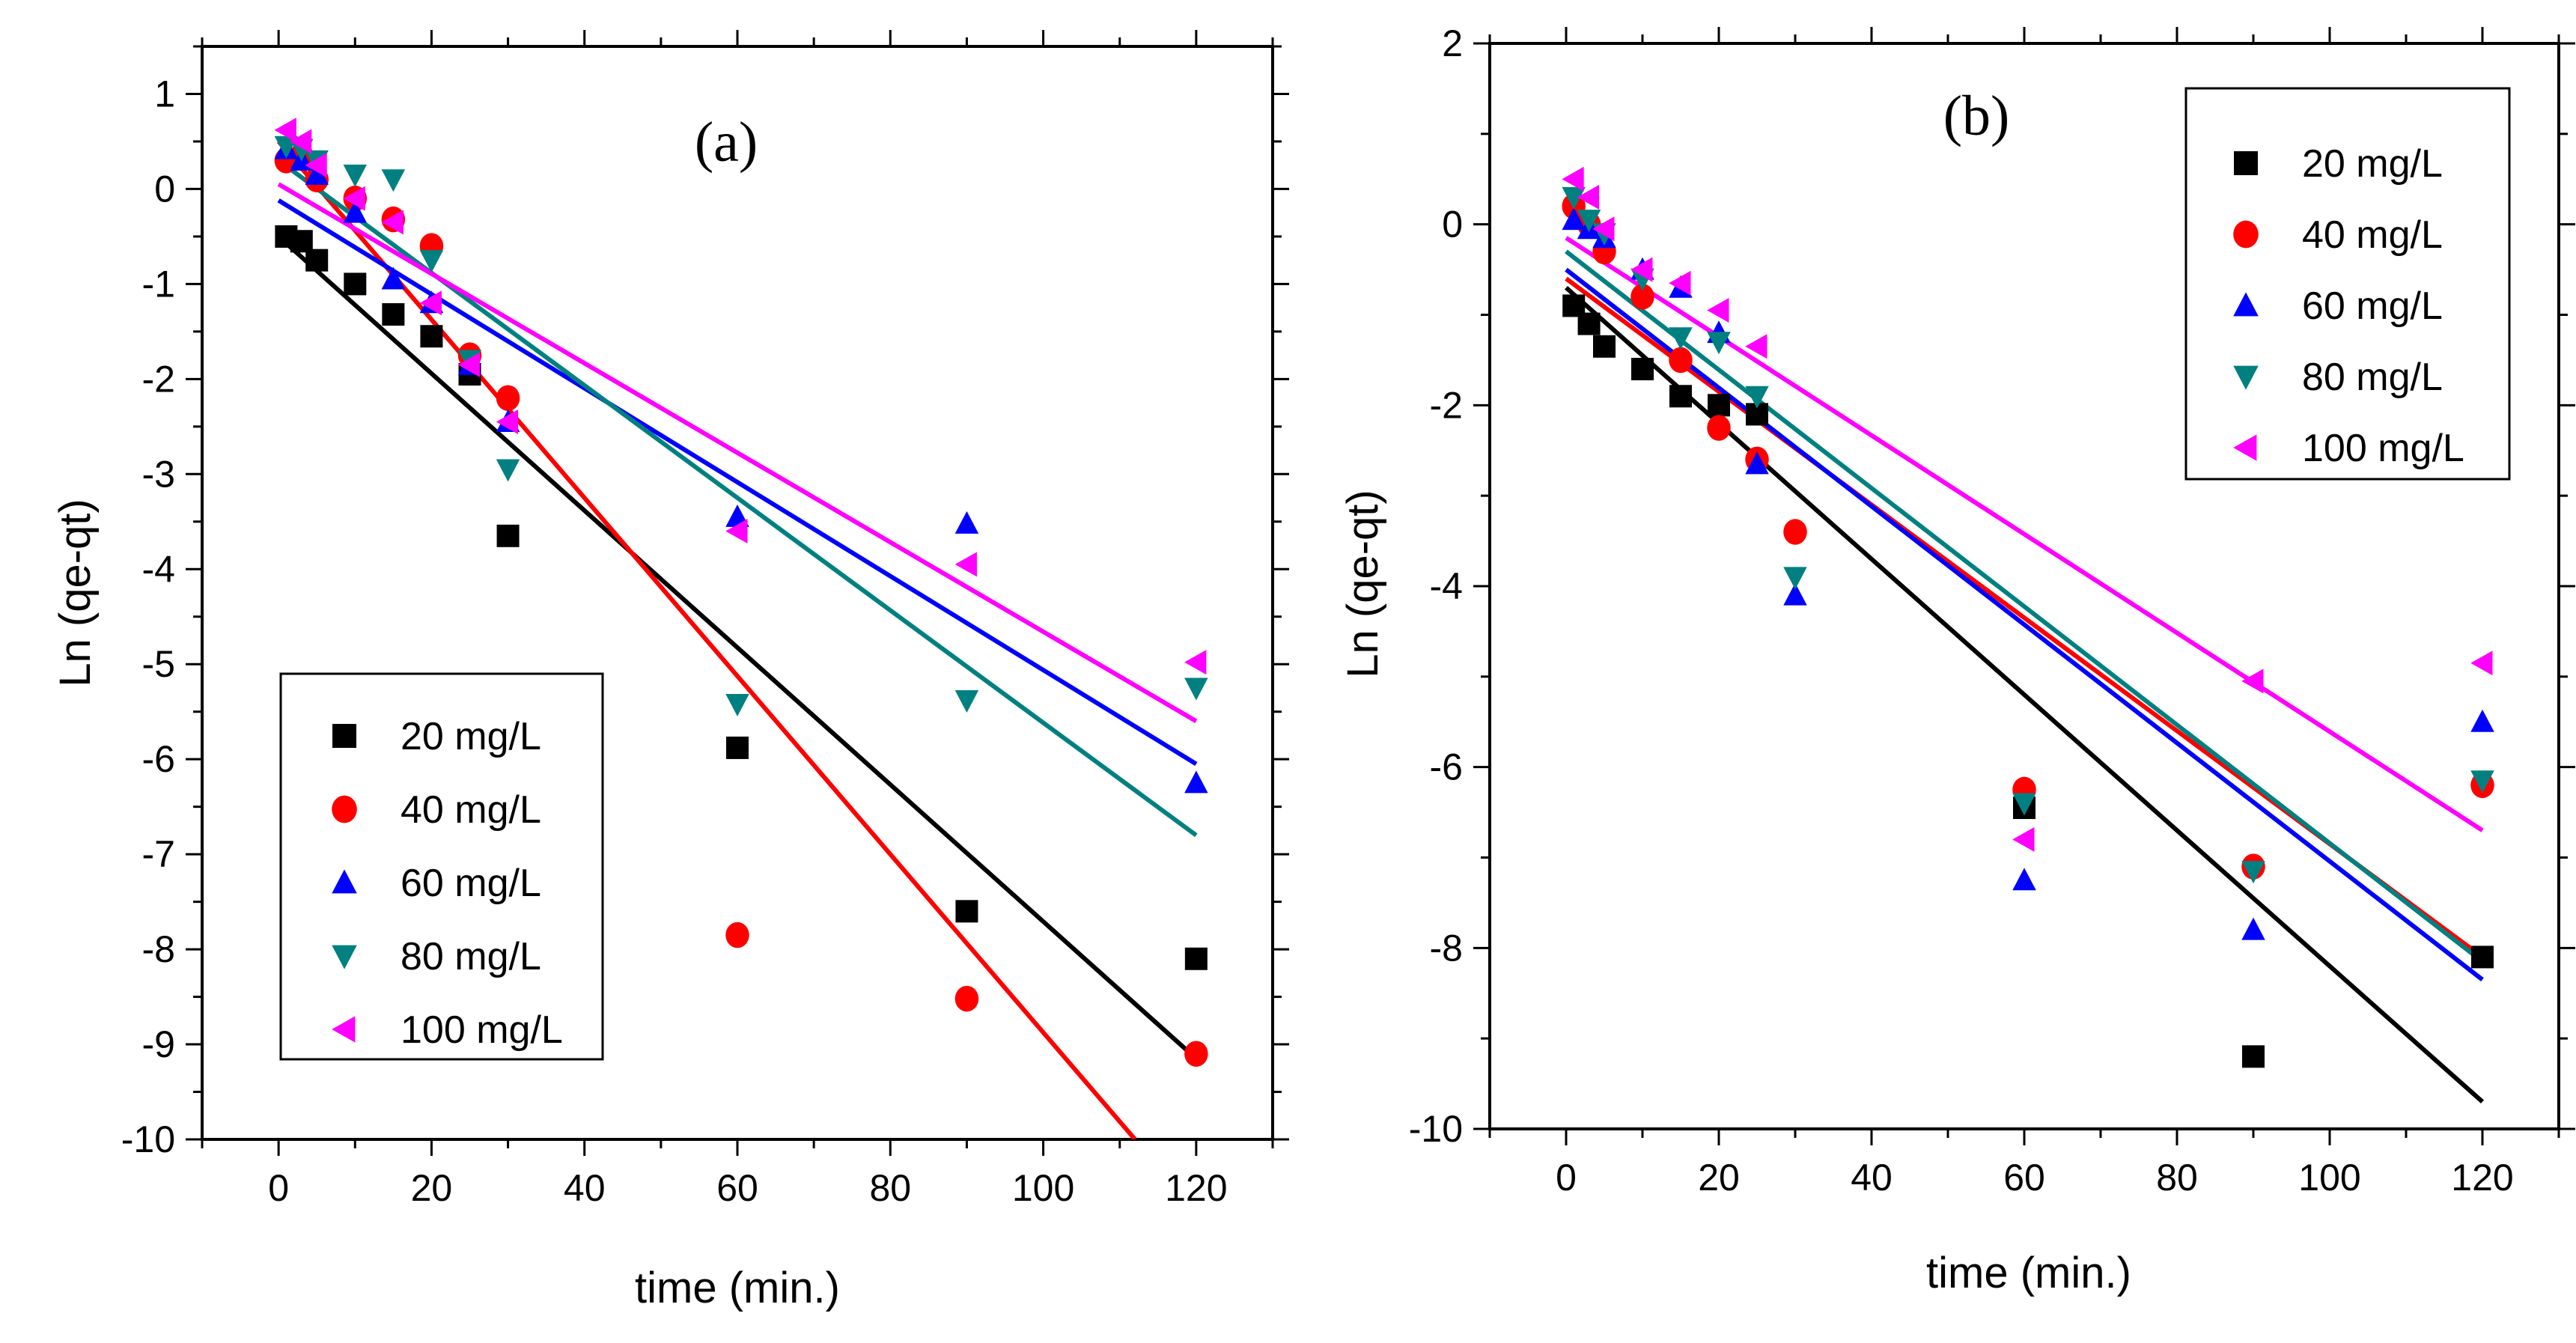  Describe the element at coordinates (471, 956) in the screenshot. I see `legend-label-a-s3: 80 mg/L` at that location.